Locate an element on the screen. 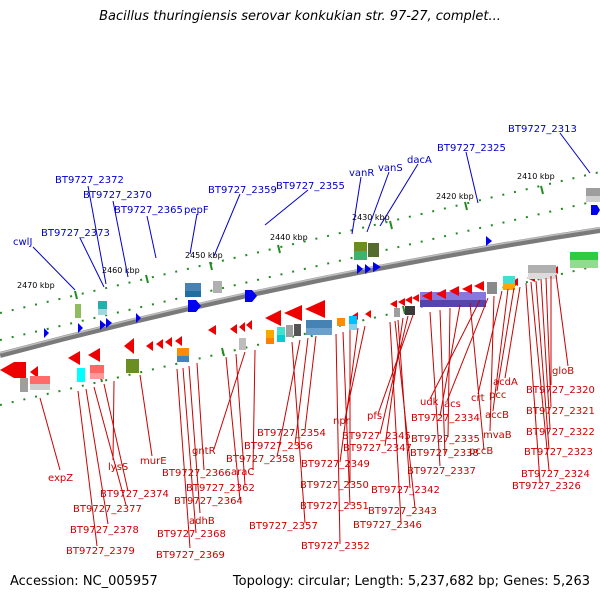  gene-label-lower: BT9727_2356 is located at coordinates (278, 446).